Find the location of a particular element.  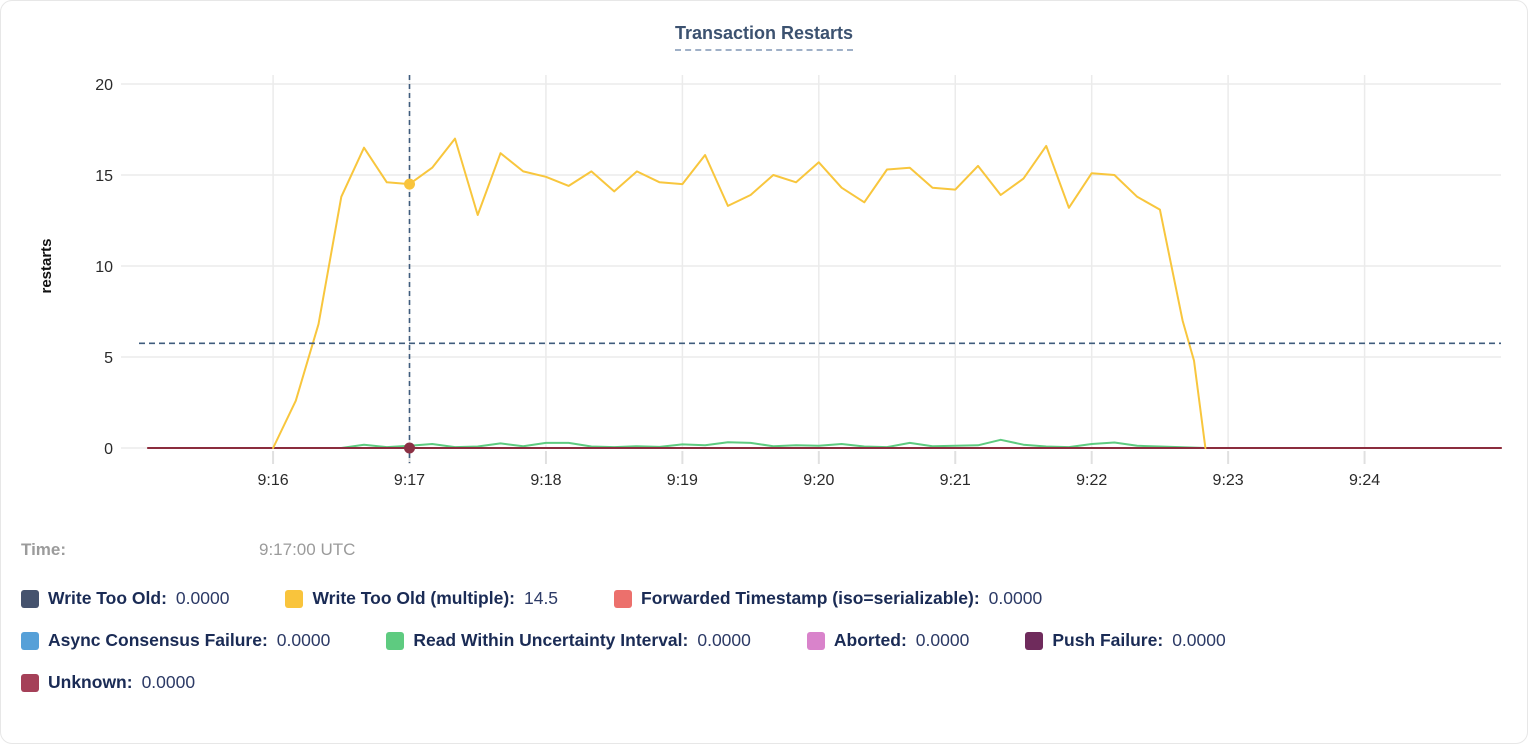

y-axis-label: restarts is located at coordinates (46, 265).